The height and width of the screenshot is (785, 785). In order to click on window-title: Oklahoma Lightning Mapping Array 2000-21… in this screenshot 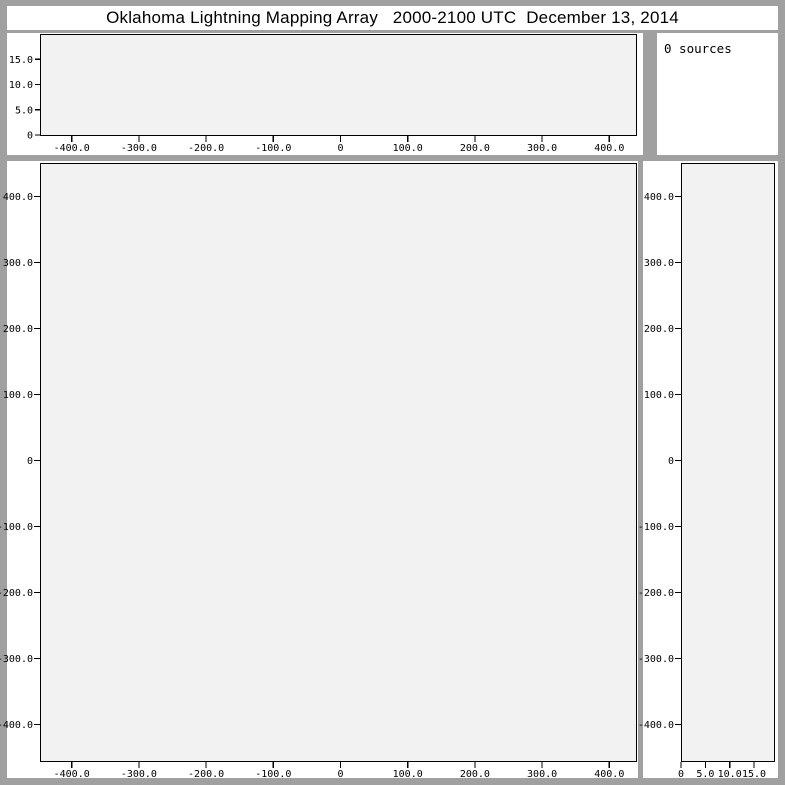, I will do `click(392, 17)`.